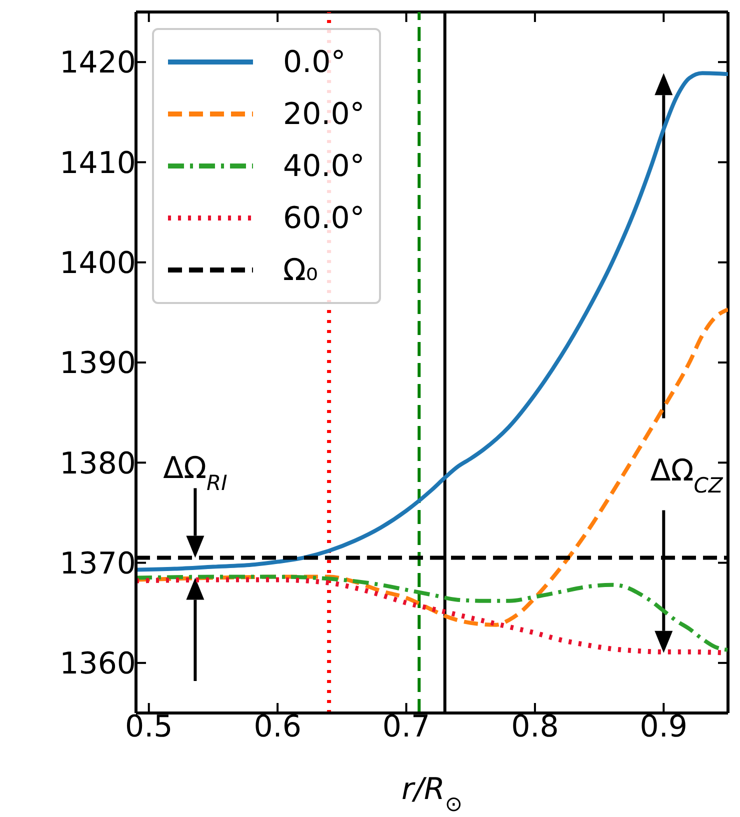 The width and height of the screenshot is (740, 817). I want to click on y-tick-label: 1390, so click(98, 364).